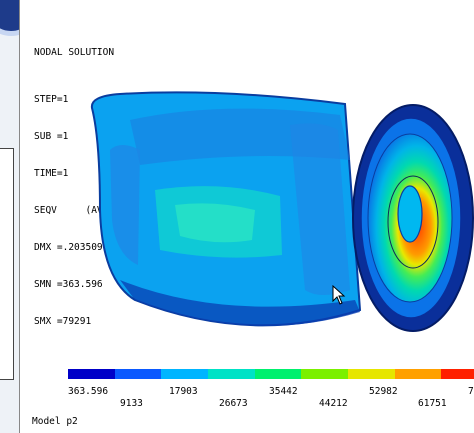 The image size is (474, 433). I want to click on bore-hole, so click(410, 214).